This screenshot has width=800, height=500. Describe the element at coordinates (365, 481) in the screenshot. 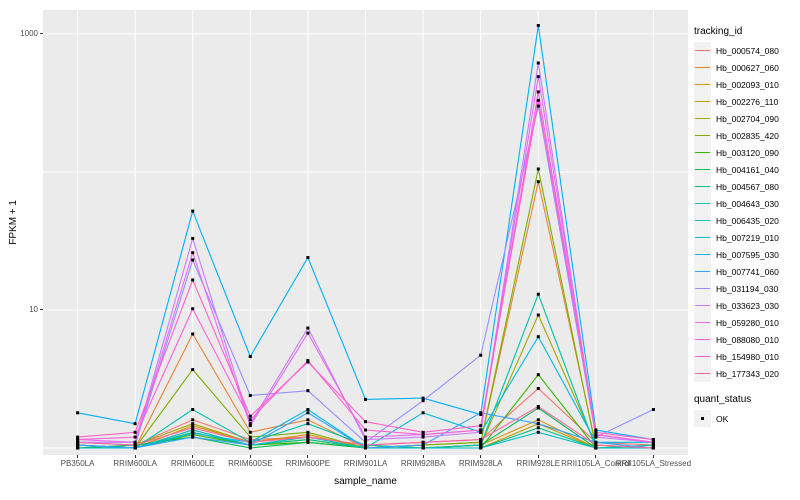

I see `x-axis-title: sample_name` at that location.